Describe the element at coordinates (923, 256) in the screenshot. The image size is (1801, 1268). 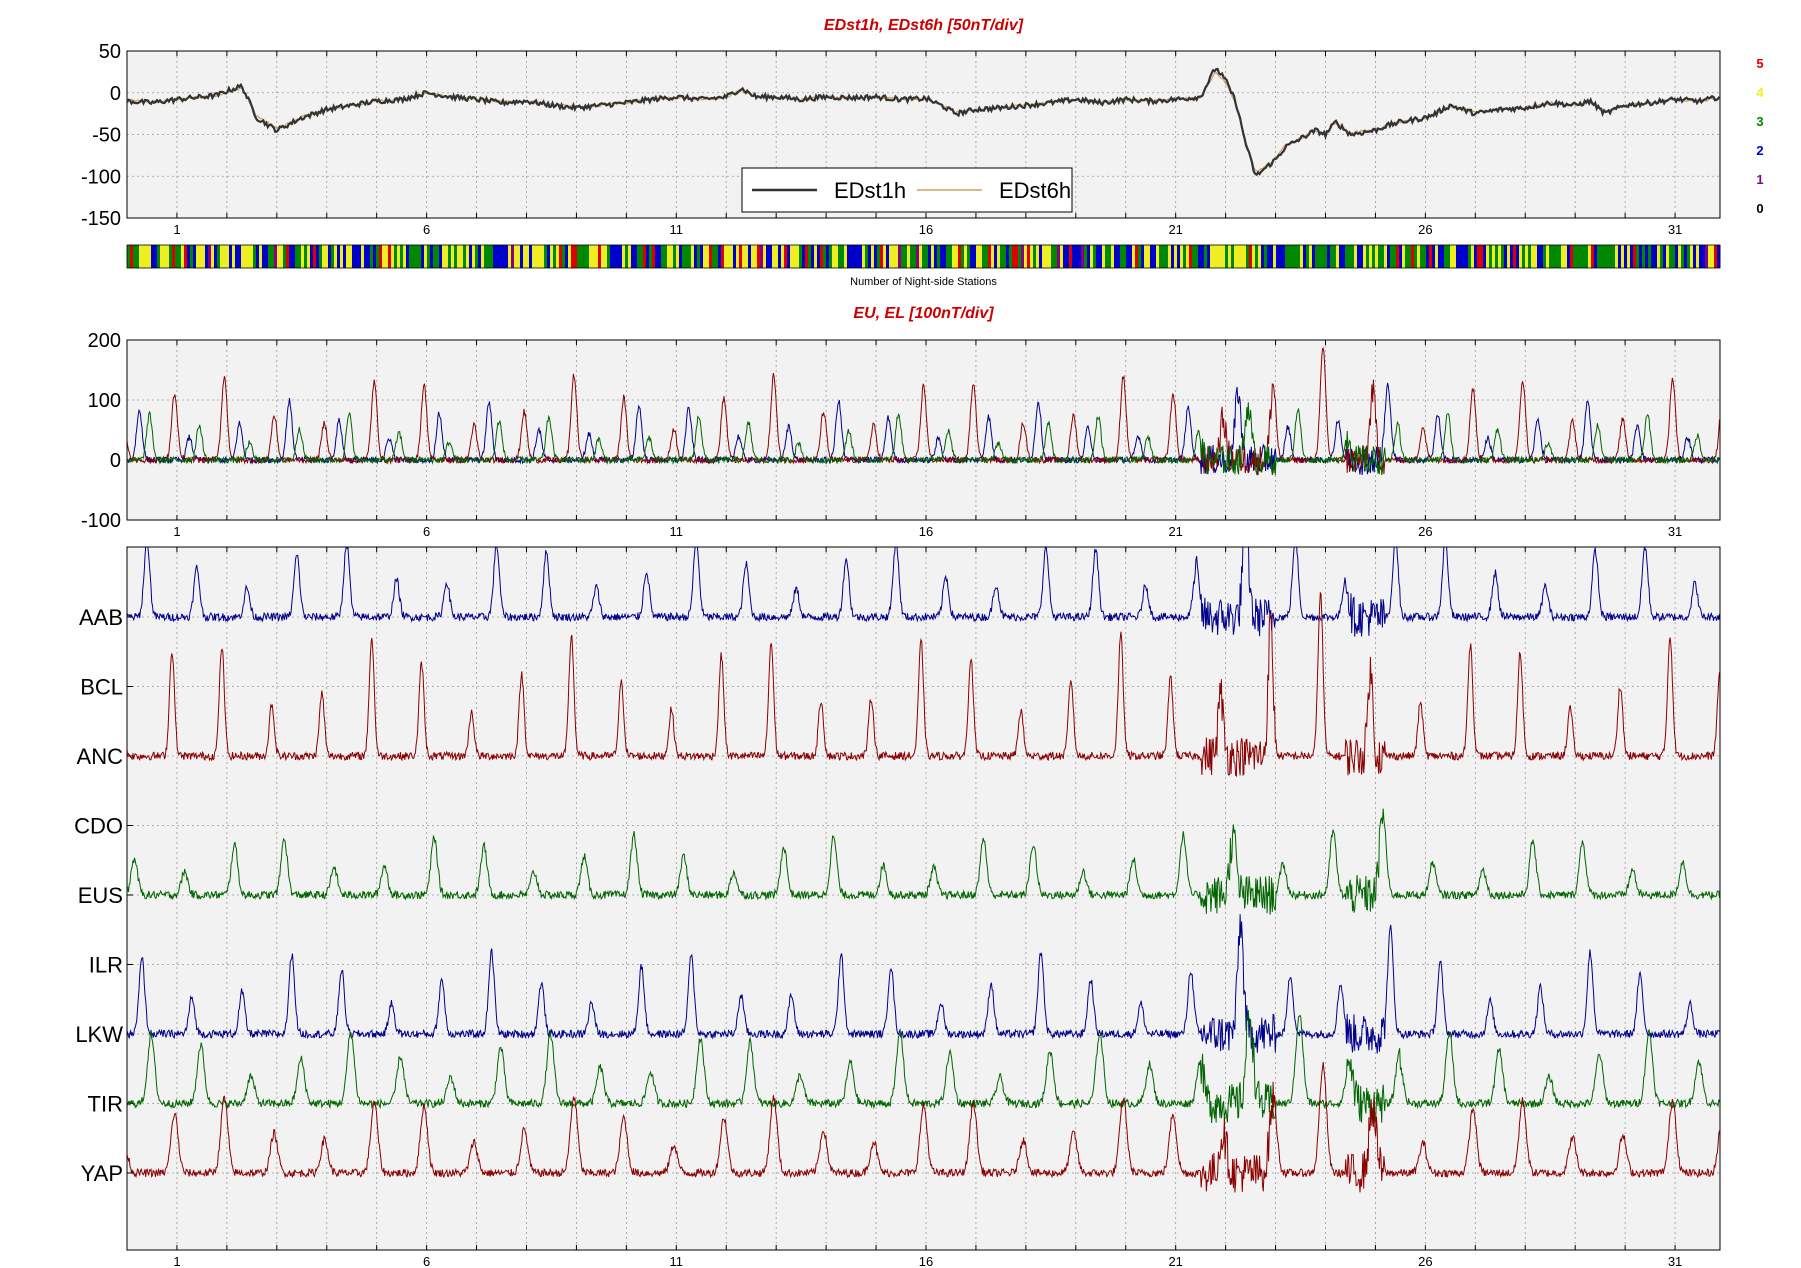
I see `heatbar-frame` at that location.